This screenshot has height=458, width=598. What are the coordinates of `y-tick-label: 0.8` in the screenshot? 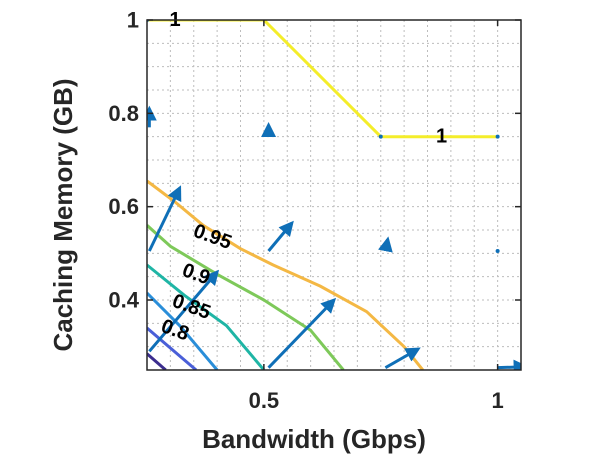 It's located at (123, 113).